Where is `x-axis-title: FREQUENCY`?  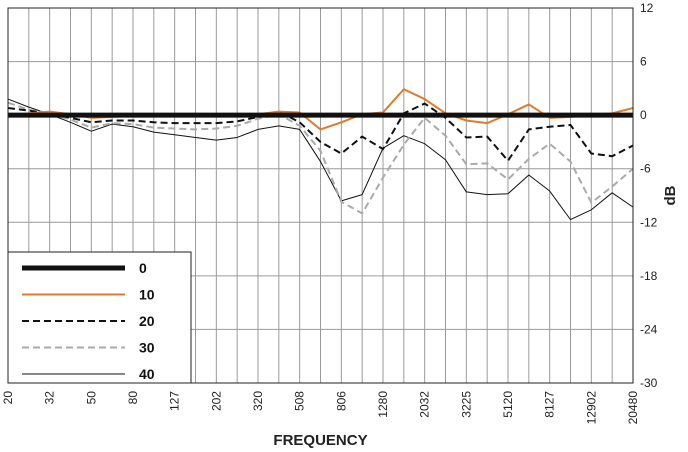
x-axis-title: FREQUENCY is located at coordinates (320, 440).